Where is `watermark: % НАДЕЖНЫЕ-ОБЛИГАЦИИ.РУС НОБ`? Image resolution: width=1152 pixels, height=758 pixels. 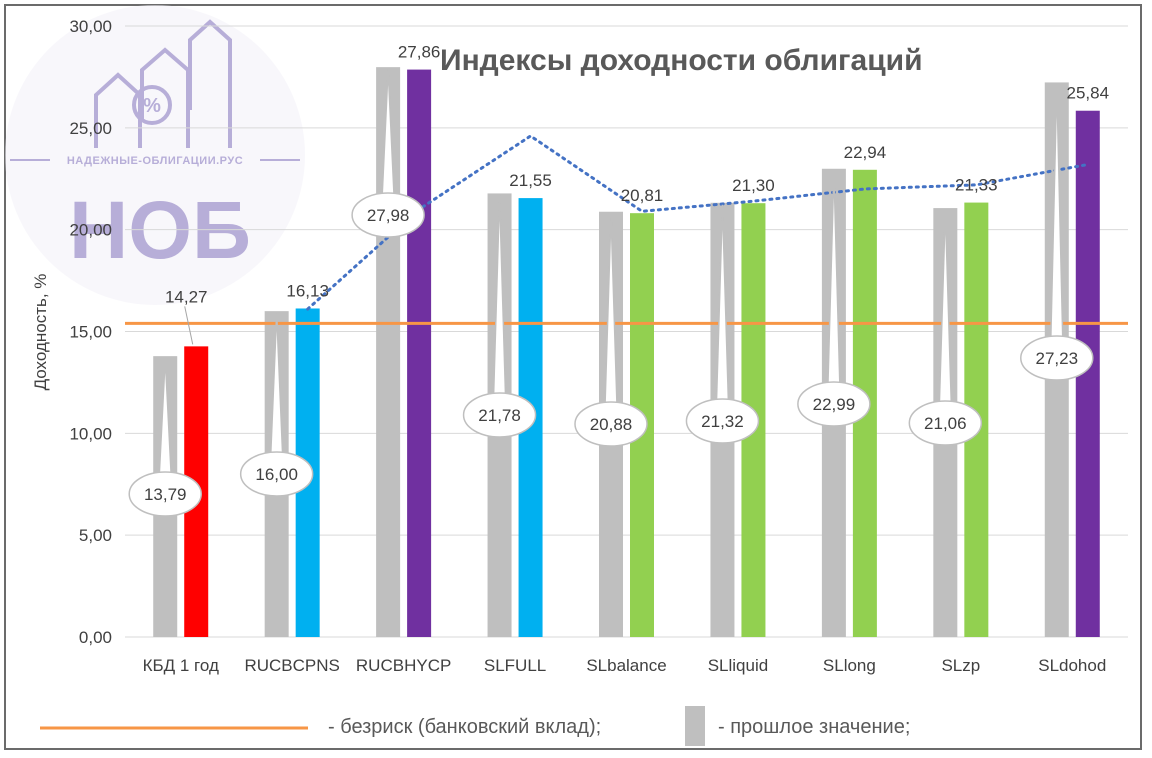 watermark: % НАДЕЖНЫЕ-ОБЛИГАЦИИ.РУС НОБ is located at coordinates (155, 155).